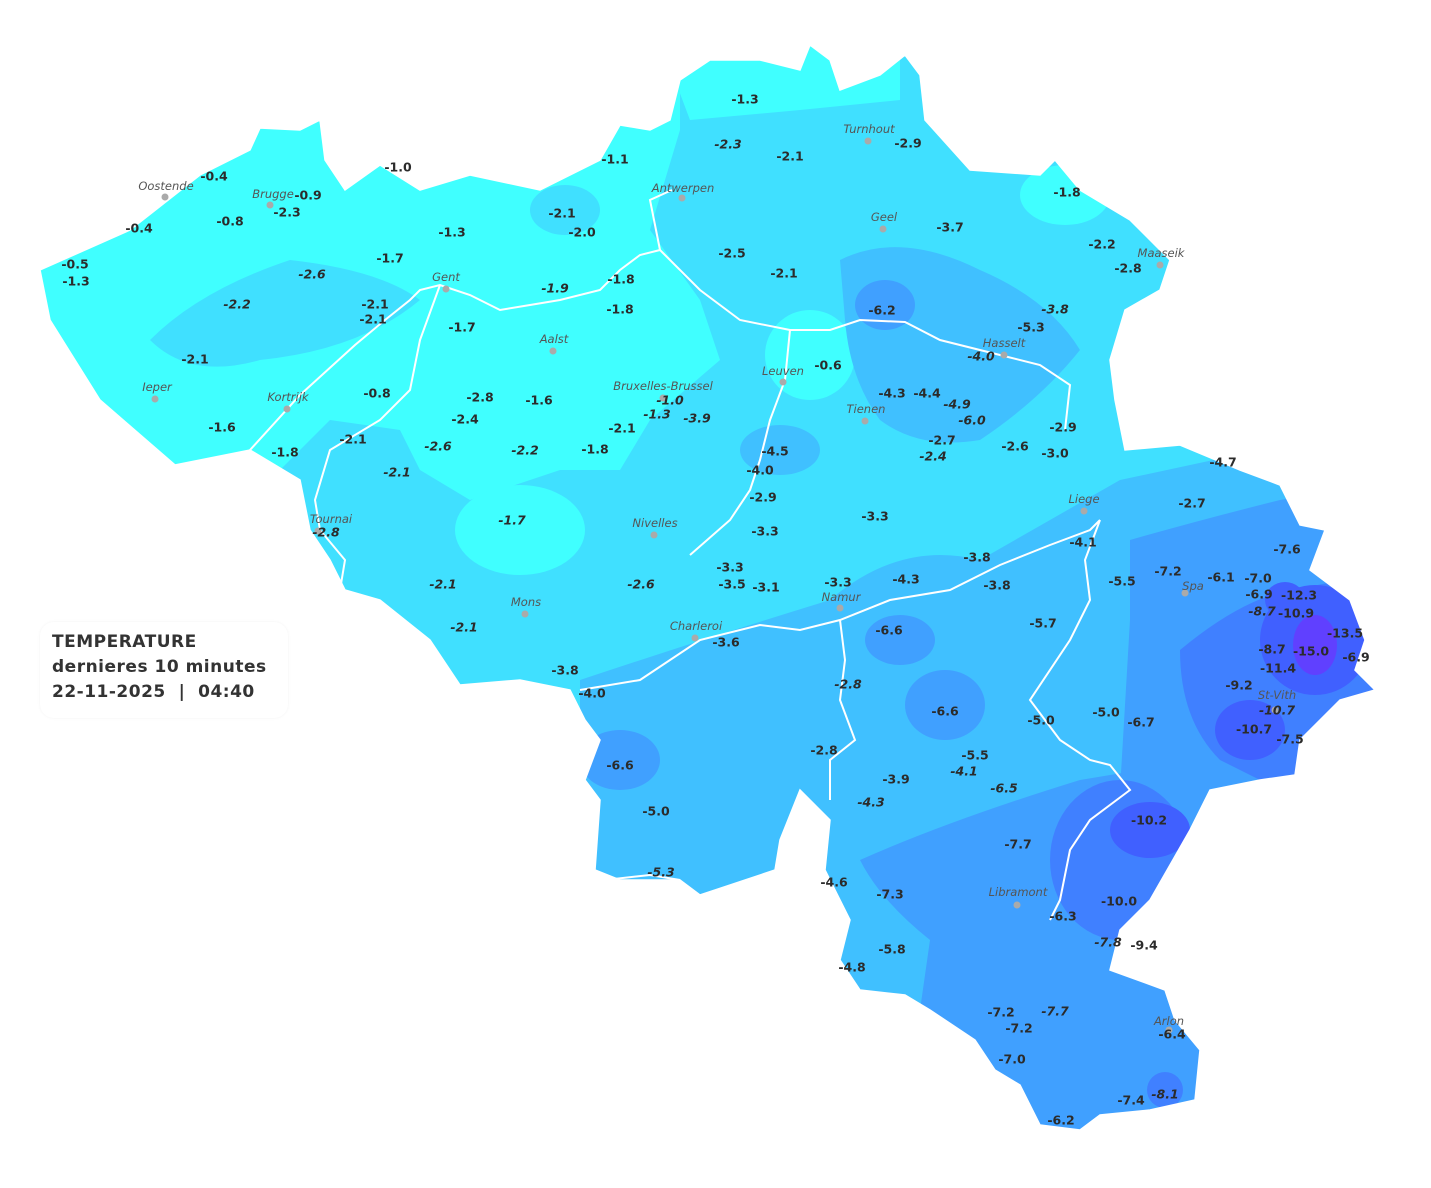 Image resolution: width=1431 pixels, height=1188 pixels. I want to click on station-temperature: -1.3, so click(75, 281).